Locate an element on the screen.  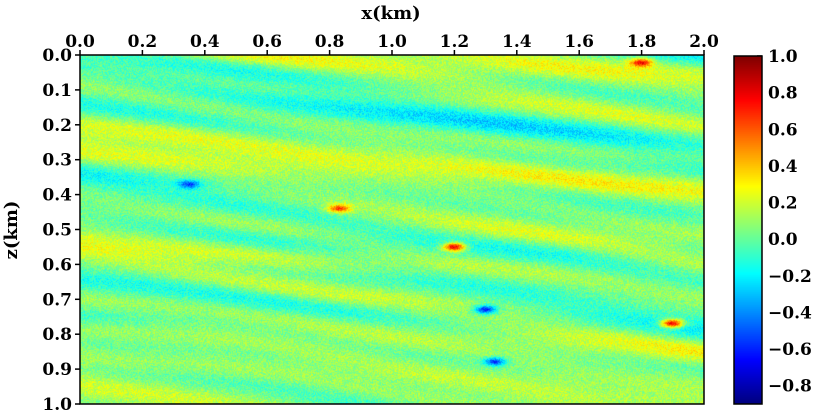
colorbar-tick-label: −0.6 is located at coordinates (790, 350).